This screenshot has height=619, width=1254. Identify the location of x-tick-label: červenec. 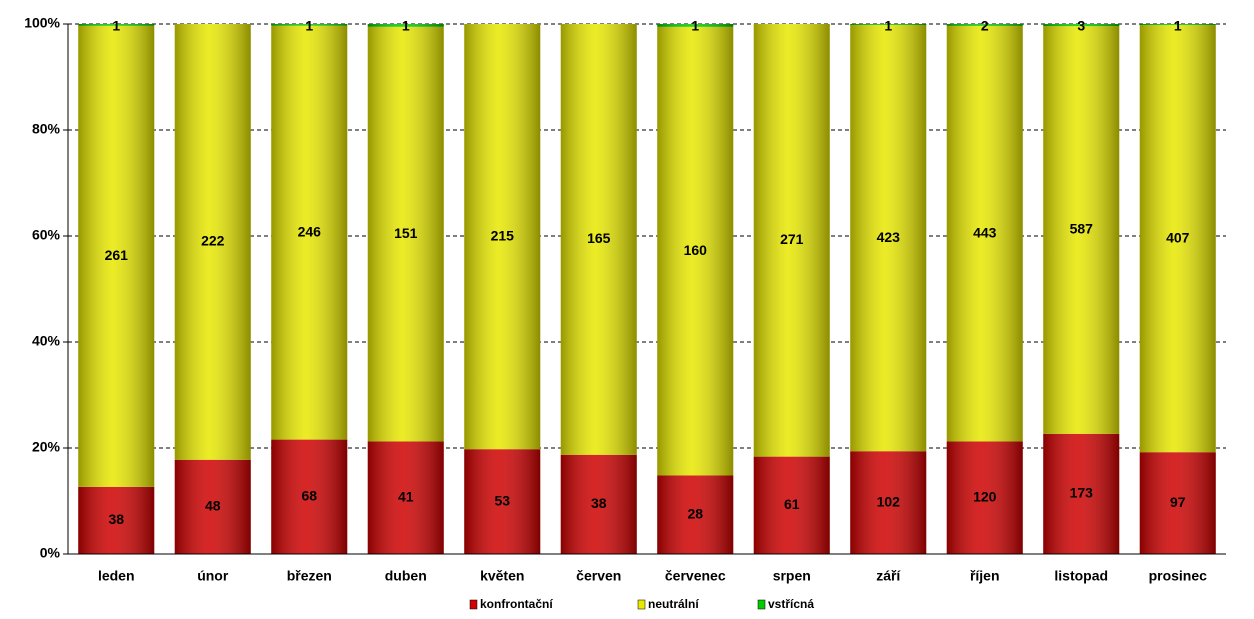
(695, 576).